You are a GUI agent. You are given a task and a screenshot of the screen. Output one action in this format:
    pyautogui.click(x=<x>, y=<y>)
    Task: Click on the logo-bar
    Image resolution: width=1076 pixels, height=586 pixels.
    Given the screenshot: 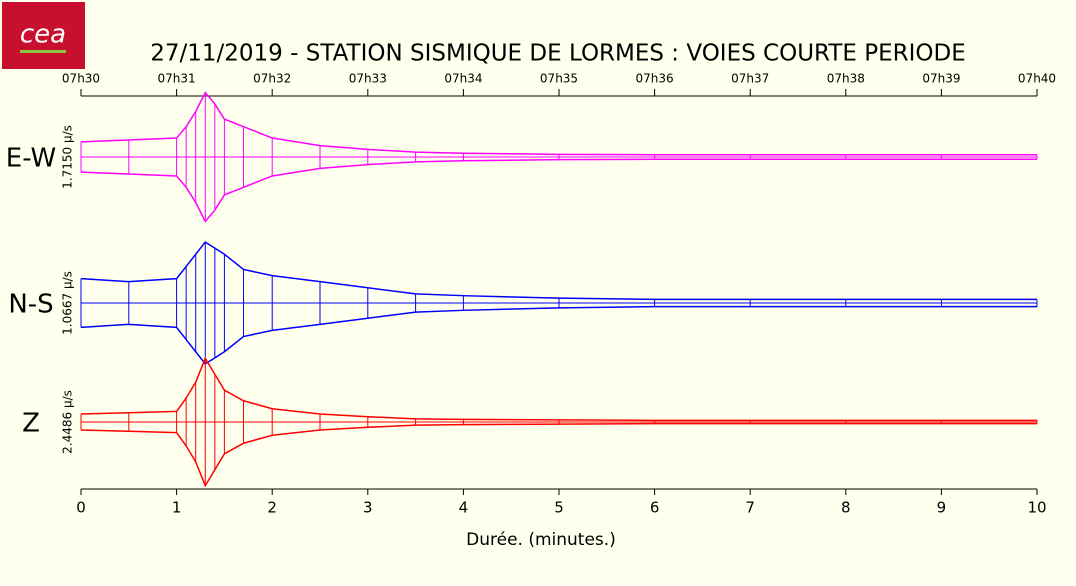 What is the action you would take?
    pyautogui.click(x=43, y=51)
    